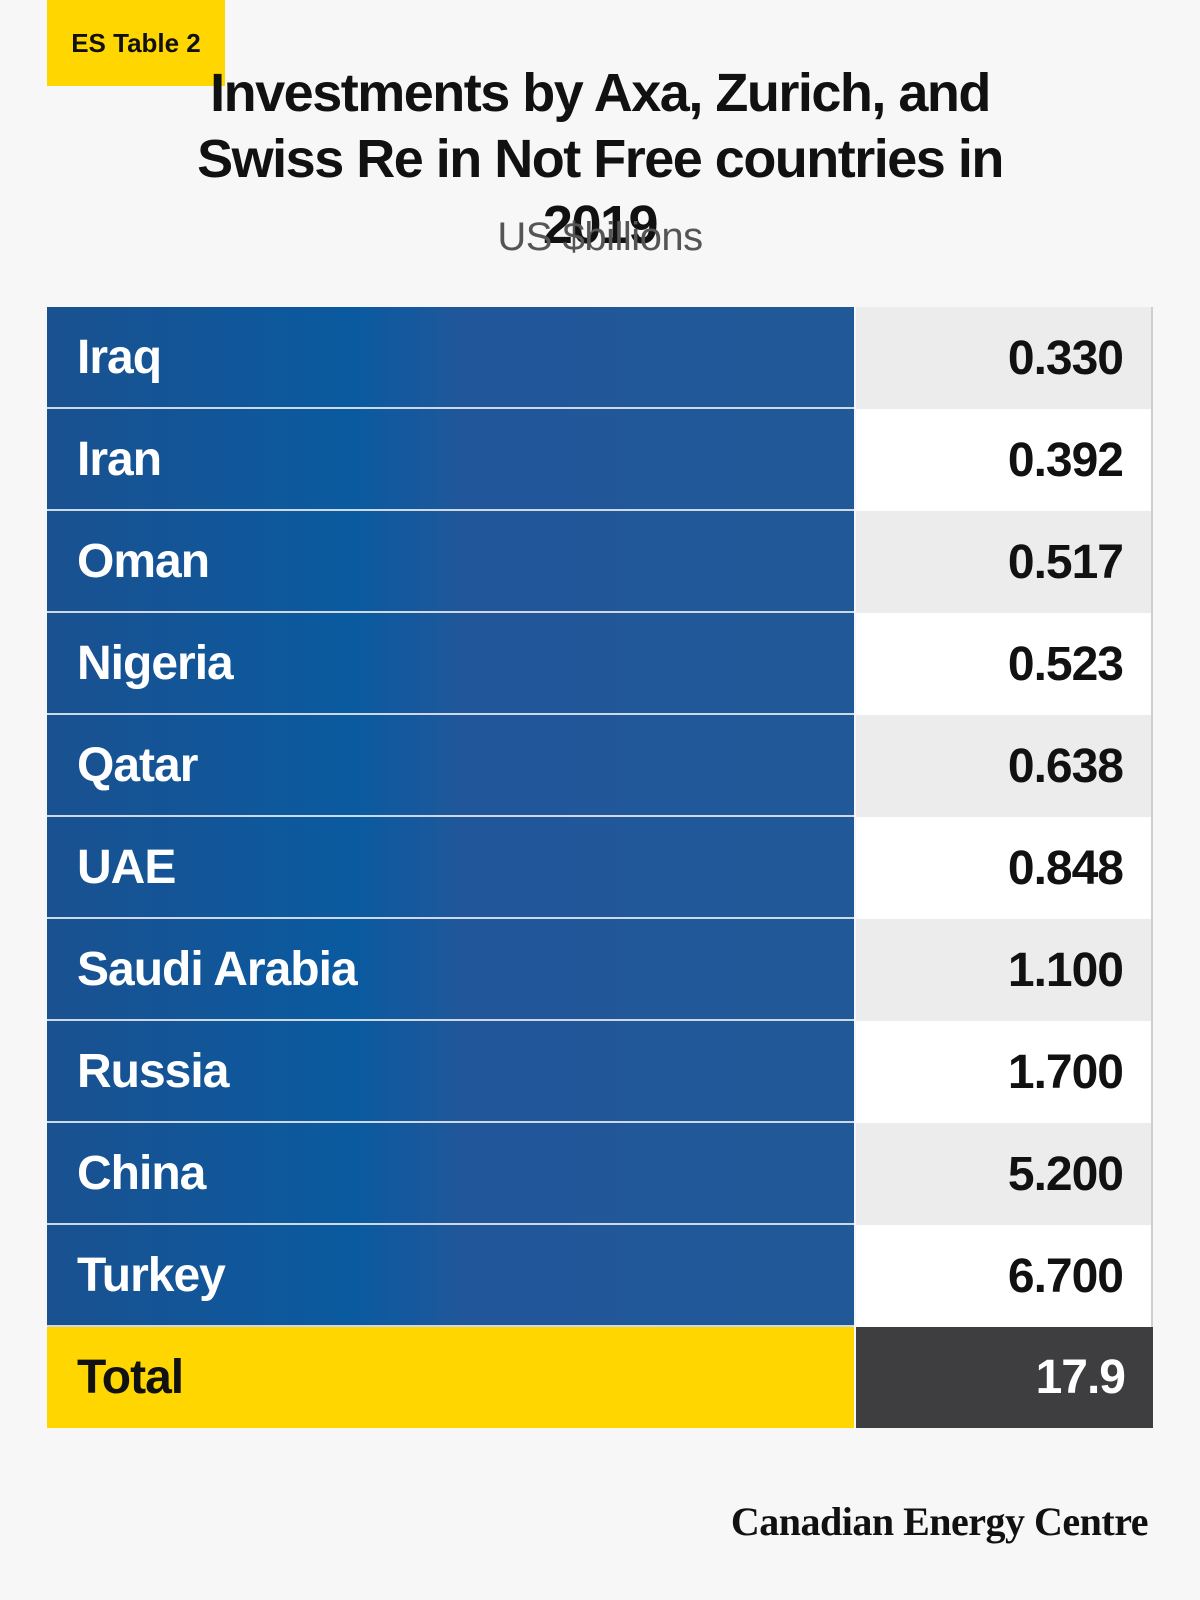 This screenshot has width=1200, height=1600. I want to click on chart-subtitle: US $billions, so click(600, 237).